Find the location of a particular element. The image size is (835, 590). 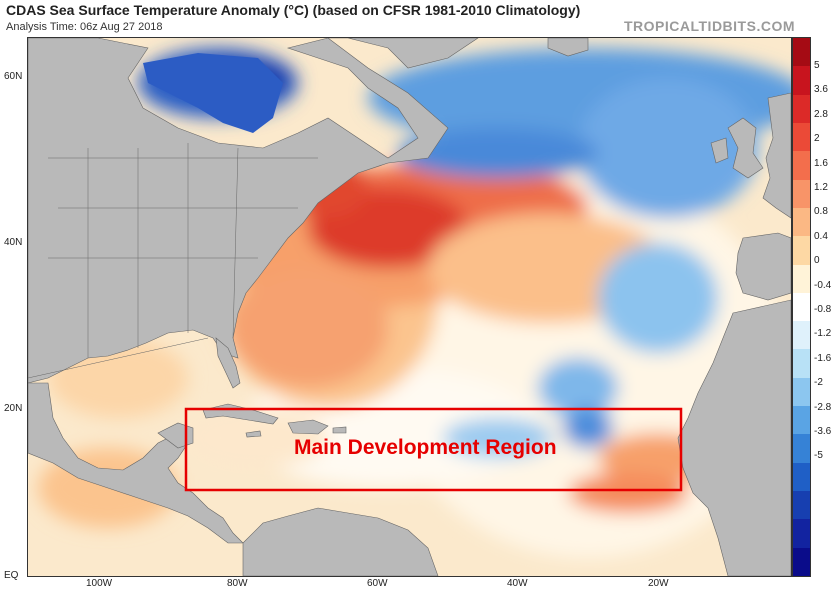

colorbar-tick-label: -2 is located at coordinates (818, 383).